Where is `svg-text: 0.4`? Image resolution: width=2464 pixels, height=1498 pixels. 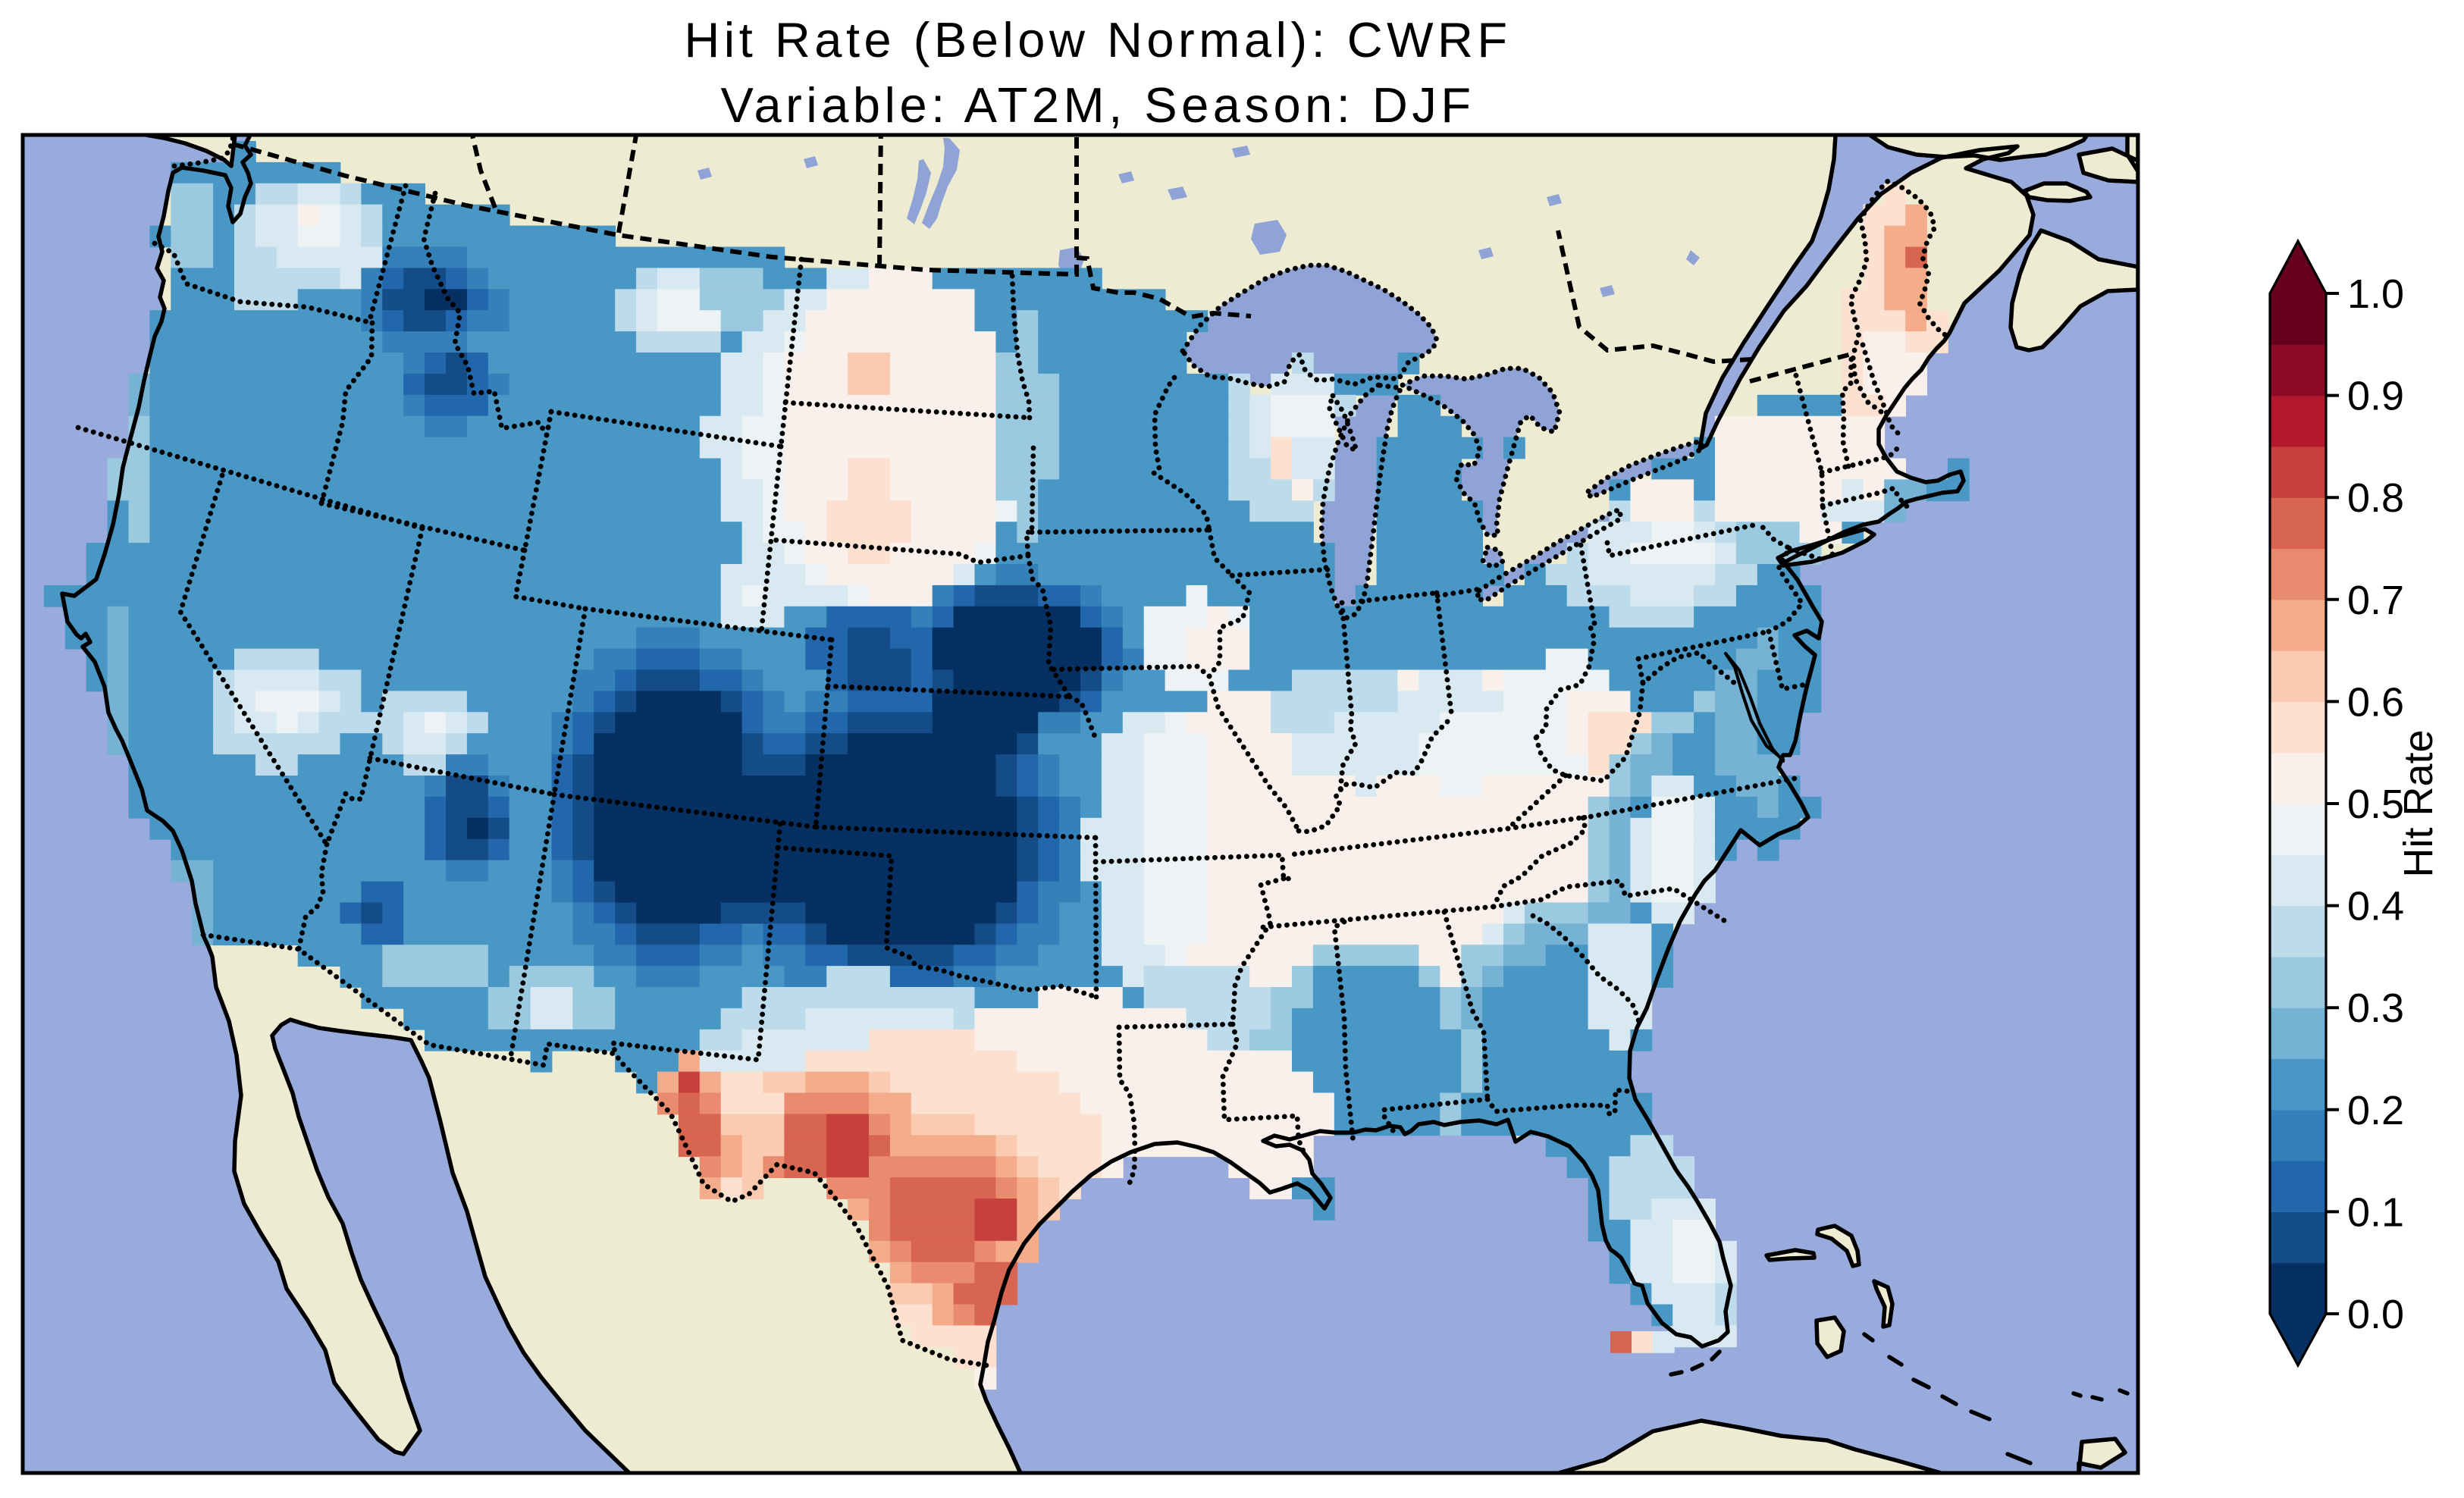 svg-text: 0.4 is located at coordinates (2375, 906).